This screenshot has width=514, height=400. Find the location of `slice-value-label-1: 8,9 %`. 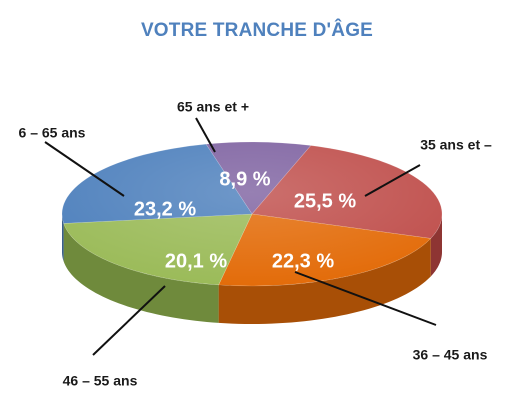

slice-value-label-1: 8,9 % is located at coordinates (244, 179).